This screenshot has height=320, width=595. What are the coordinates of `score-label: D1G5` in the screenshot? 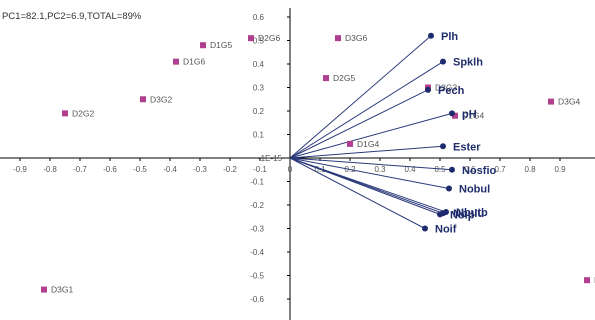 It's located at (221, 45).